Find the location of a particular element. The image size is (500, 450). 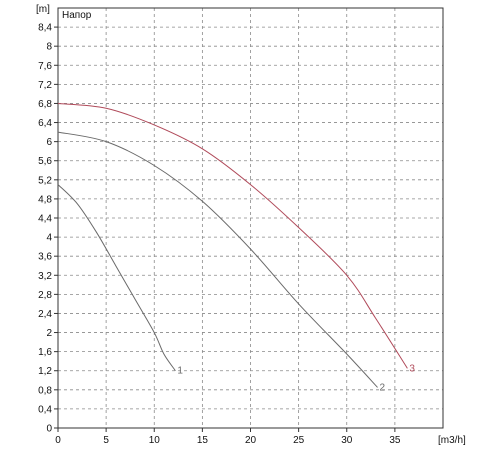

legend-title: Напор is located at coordinates (77, 15).